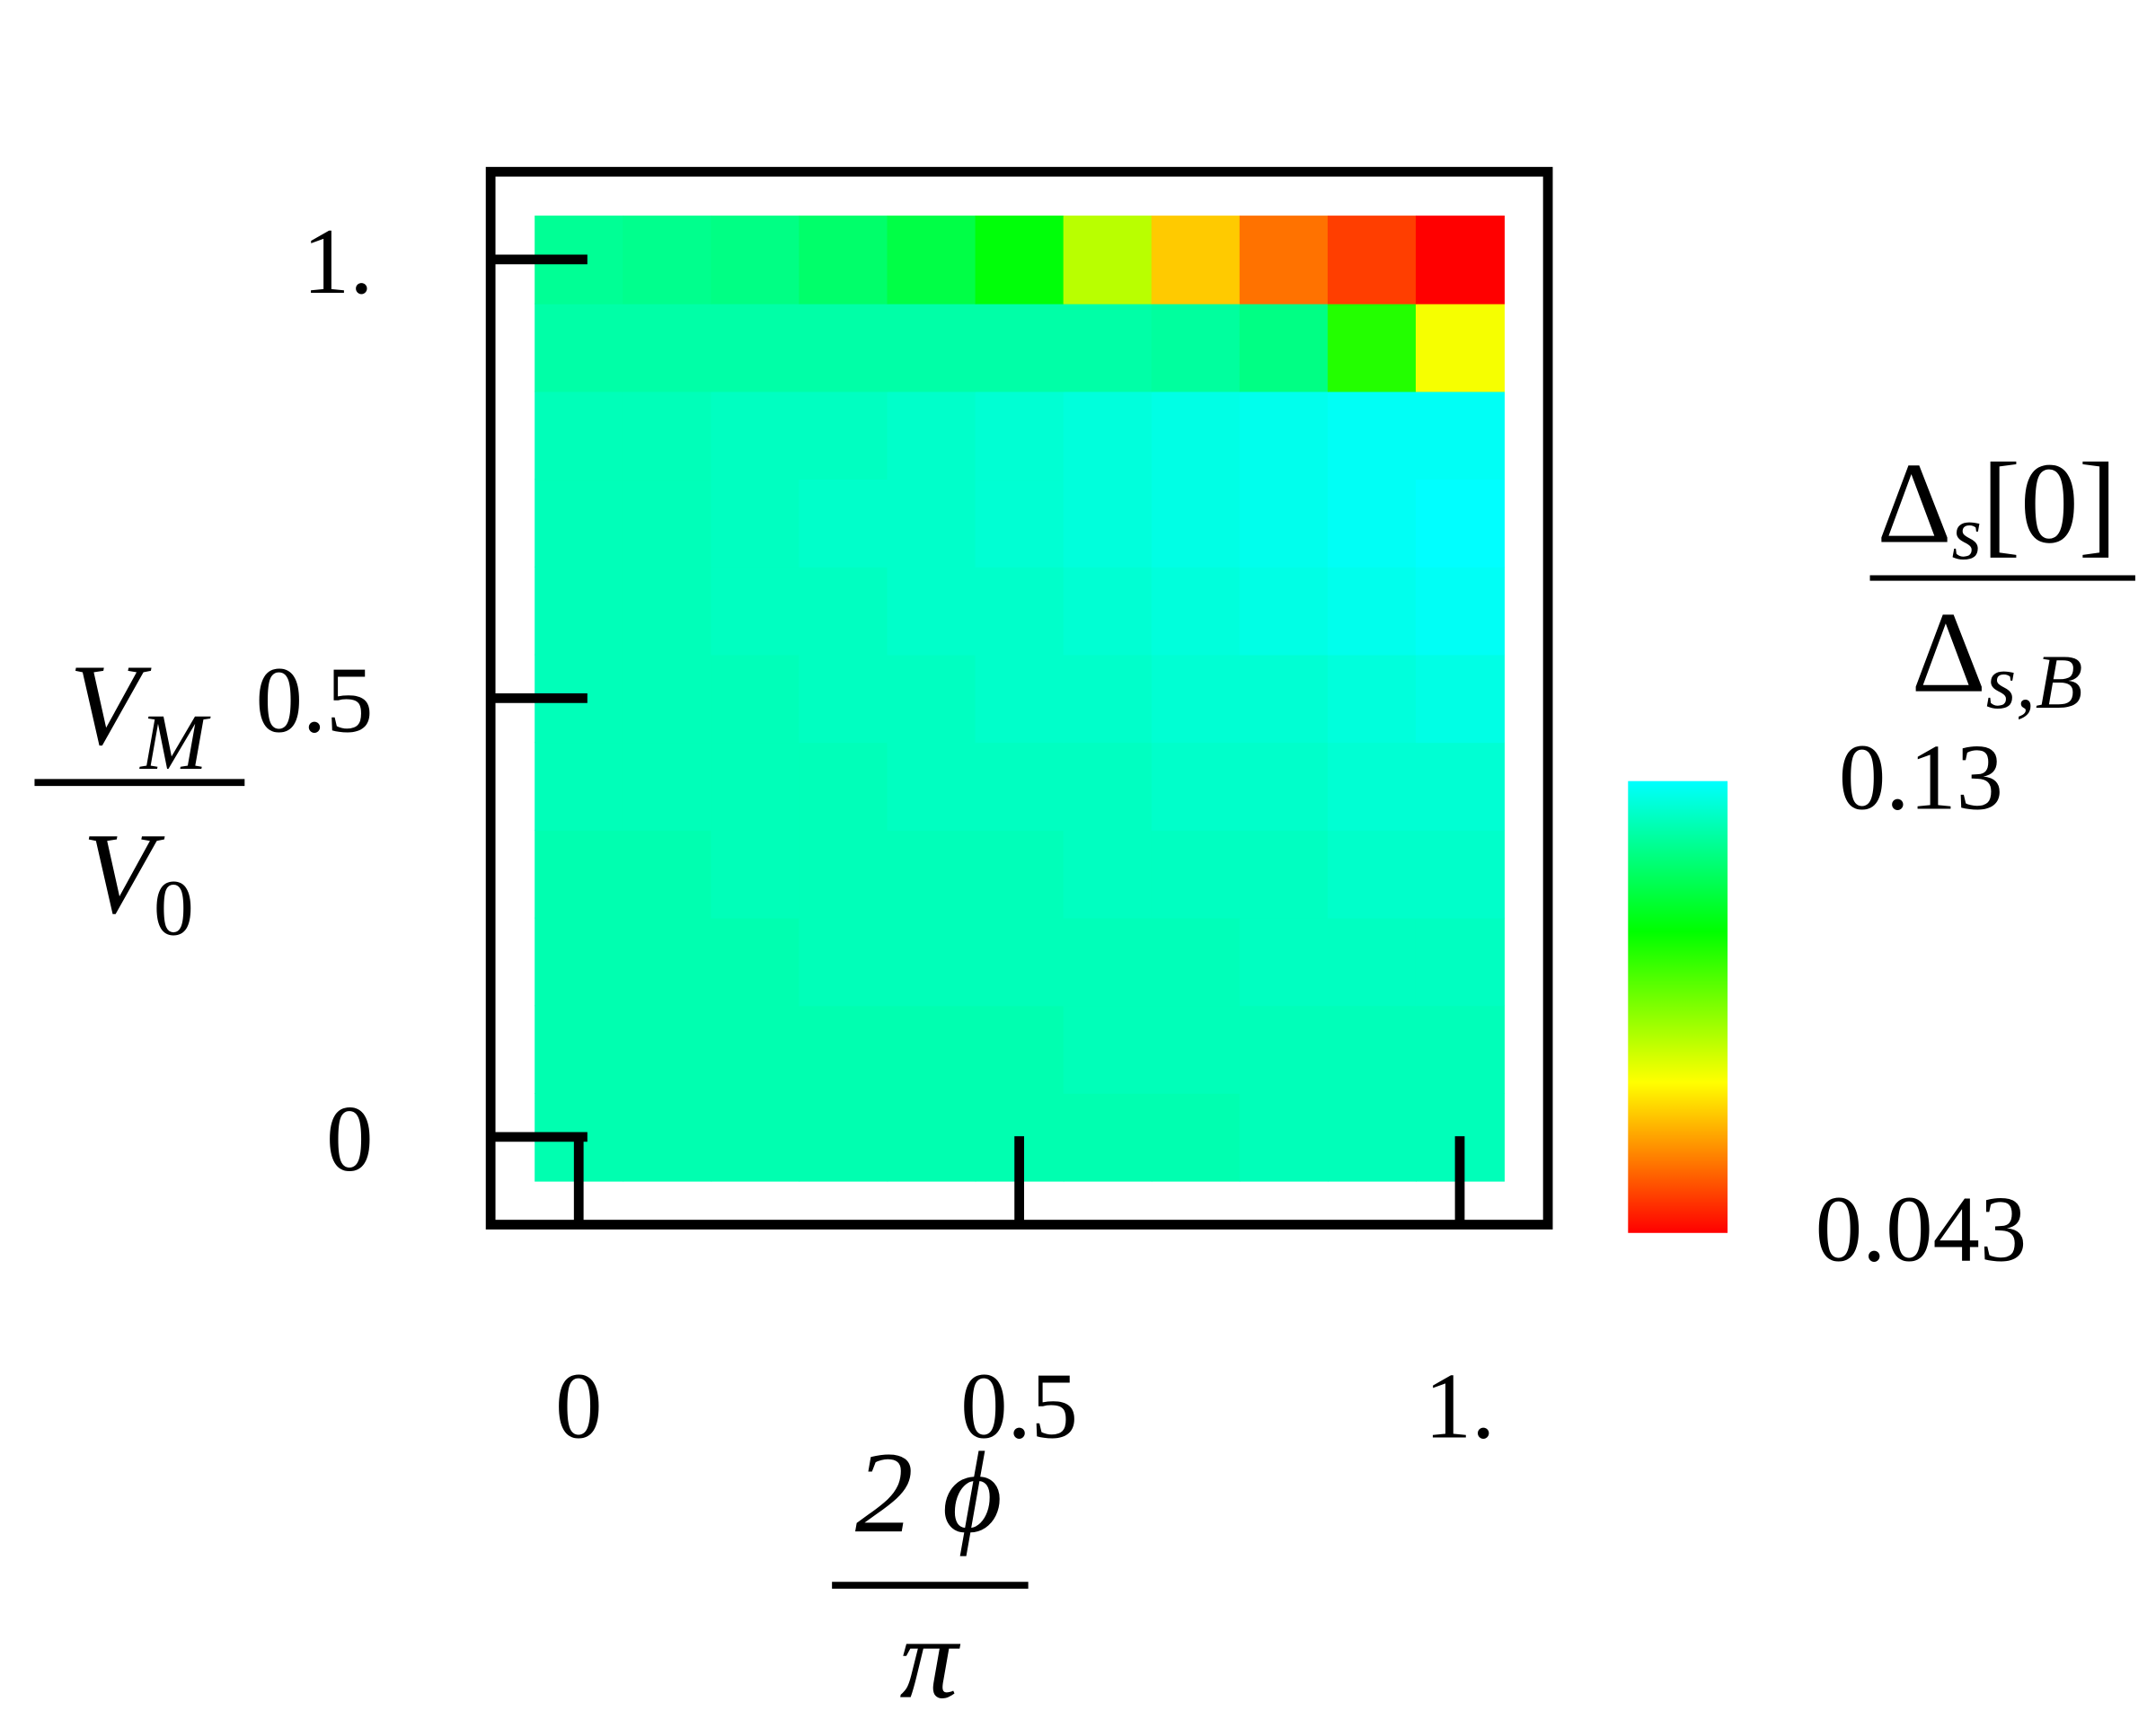 This screenshot has height=1728, width=2156. What do you see at coordinates (578, 1405) in the screenshot?
I see `x-tick-label: 0` at bounding box center [578, 1405].